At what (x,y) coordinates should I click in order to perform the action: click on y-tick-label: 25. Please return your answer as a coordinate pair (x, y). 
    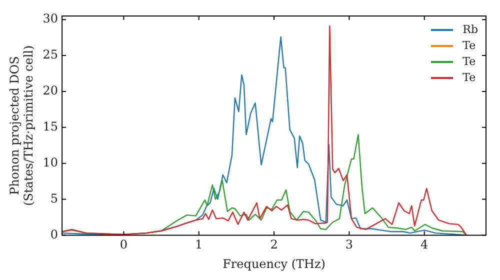
    Looking at the image, I should click on (50, 55).